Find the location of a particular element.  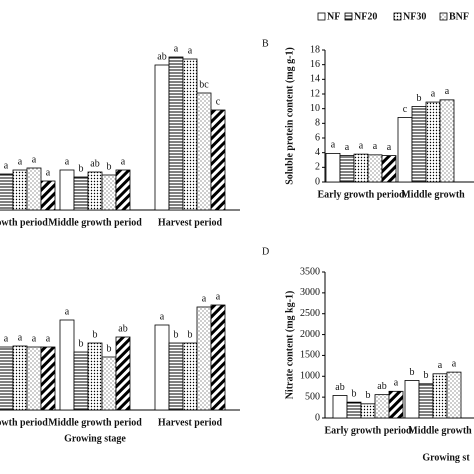

significance-letter: bc is located at coordinates (204, 84).